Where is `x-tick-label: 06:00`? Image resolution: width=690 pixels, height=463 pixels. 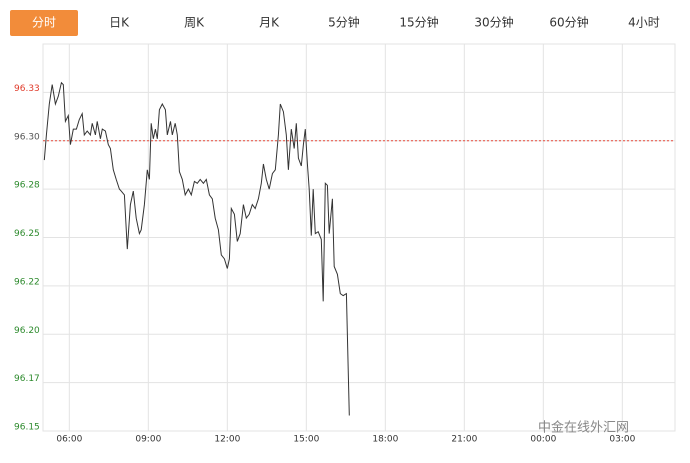
x-tick-label: 06:00 is located at coordinates (69, 440).